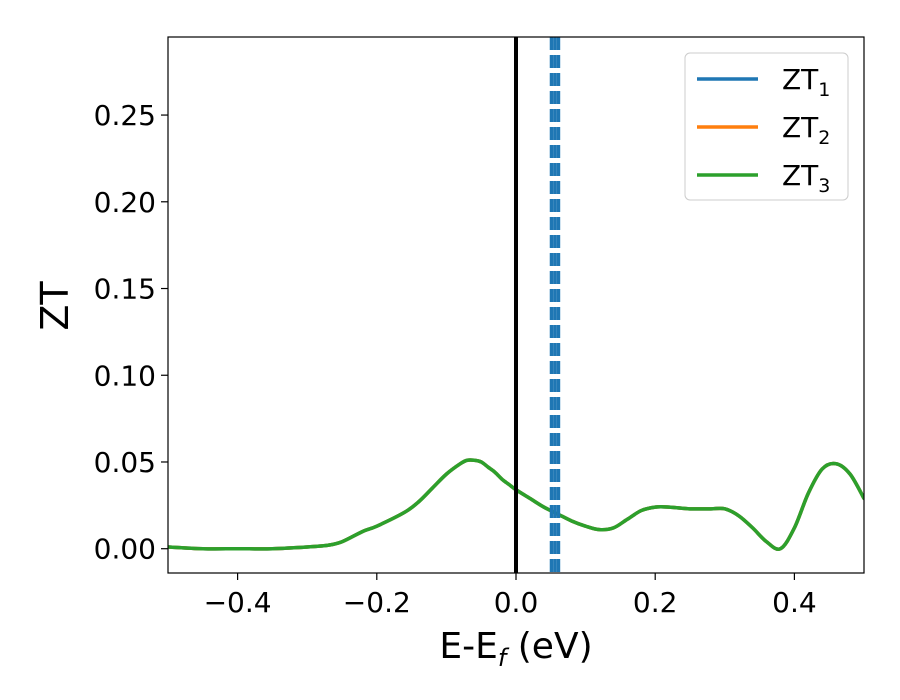  Describe the element at coordinates (515, 649) in the screenshot. I see `x-axis-title: E-Ef (eV)` at that location.